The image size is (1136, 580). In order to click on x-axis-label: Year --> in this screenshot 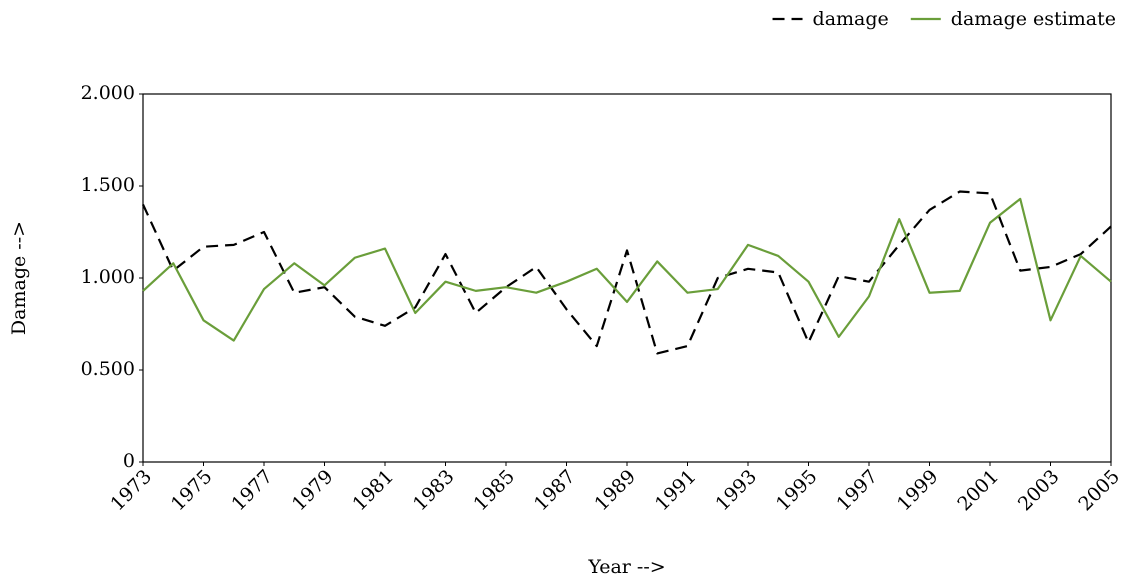, I will do `click(626, 567)`.